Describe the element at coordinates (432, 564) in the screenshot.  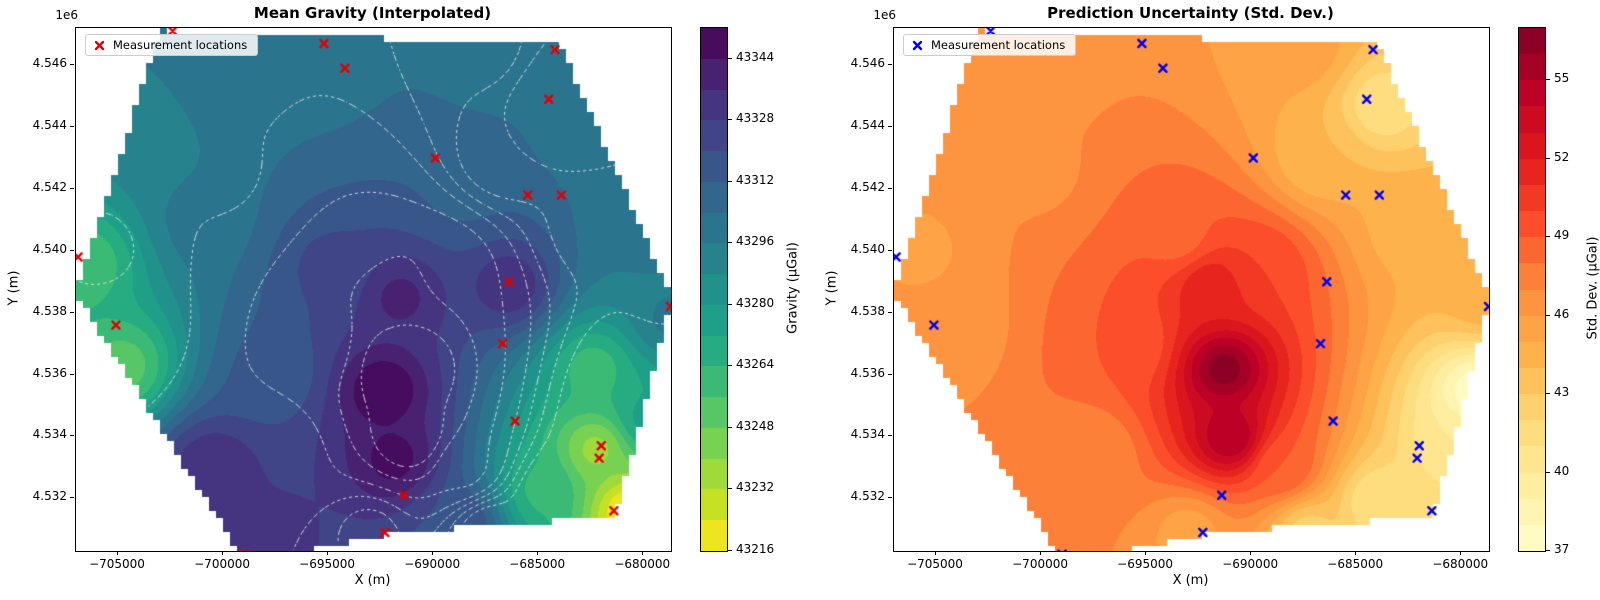
I see `x-tick-label: −690000` at that location.